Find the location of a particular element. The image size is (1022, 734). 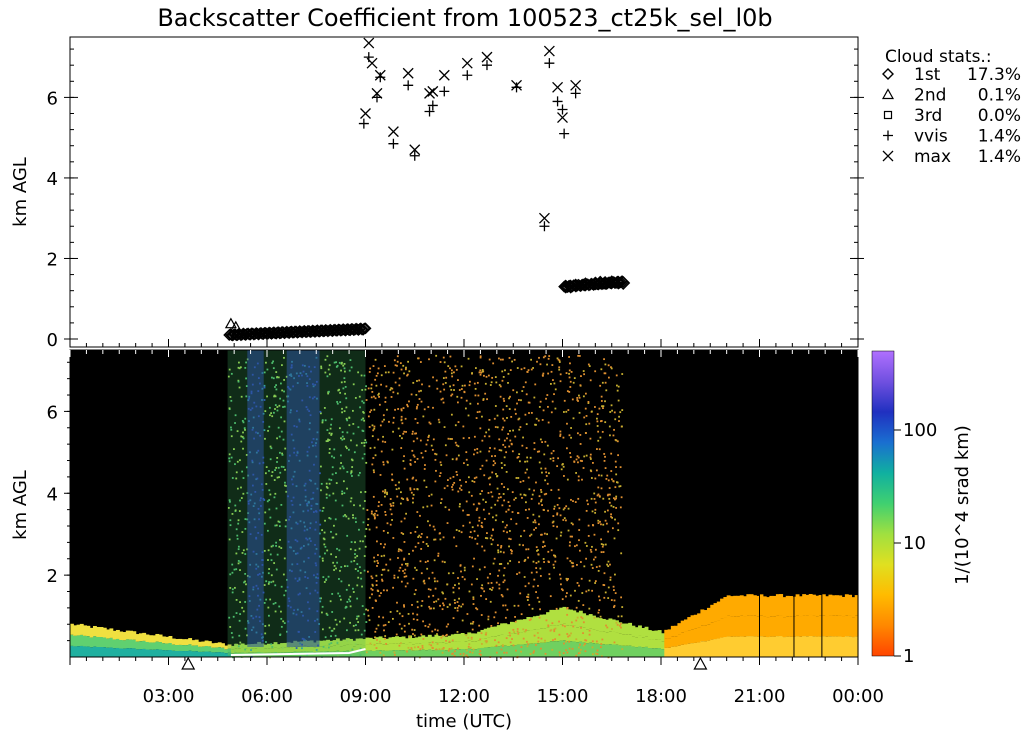

vvis-marker is located at coordinates (414, 155).